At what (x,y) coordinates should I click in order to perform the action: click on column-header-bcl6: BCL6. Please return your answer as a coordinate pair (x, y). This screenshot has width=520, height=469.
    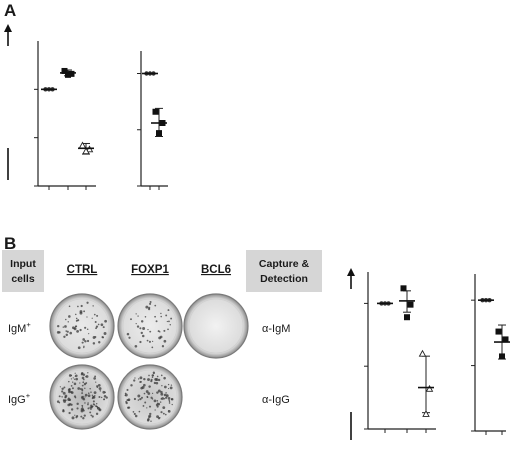
    Looking at the image, I should click on (216, 270).